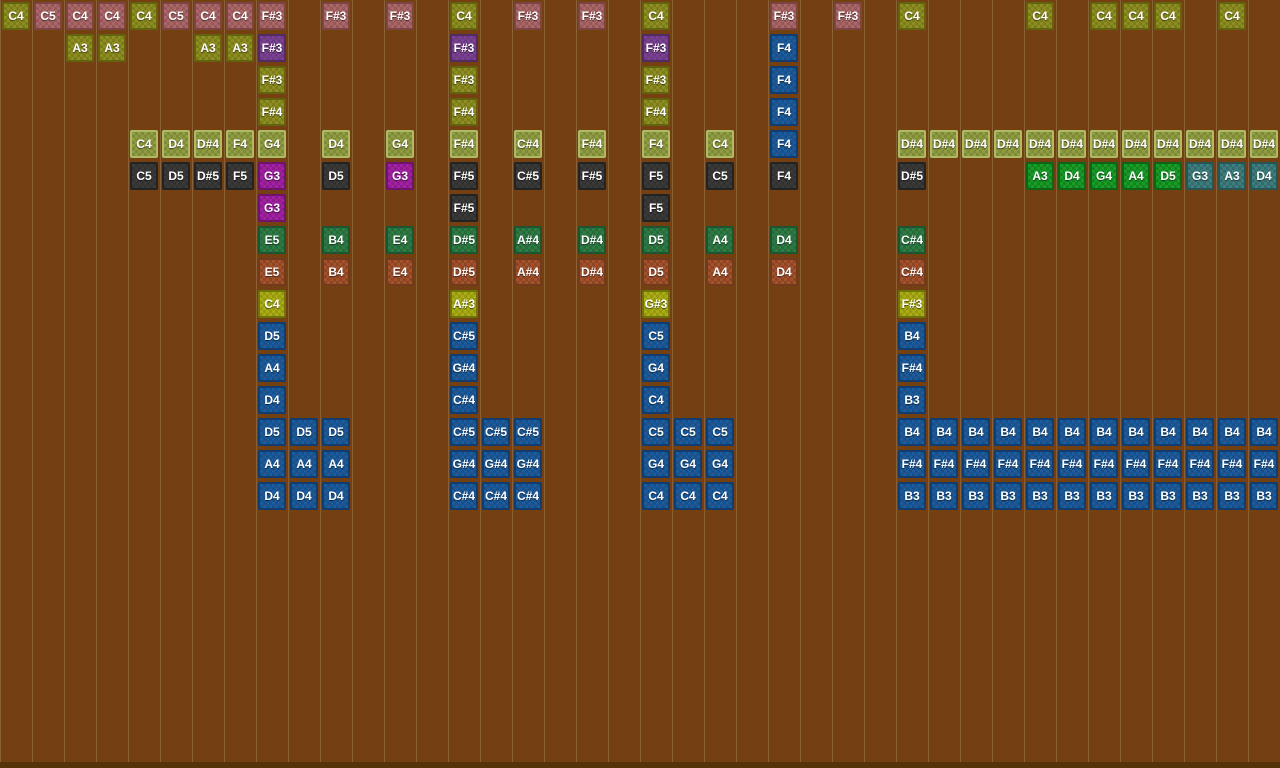  Describe the element at coordinates (656, 304) in the screenshot. I see `note-block: G#3` at that location.